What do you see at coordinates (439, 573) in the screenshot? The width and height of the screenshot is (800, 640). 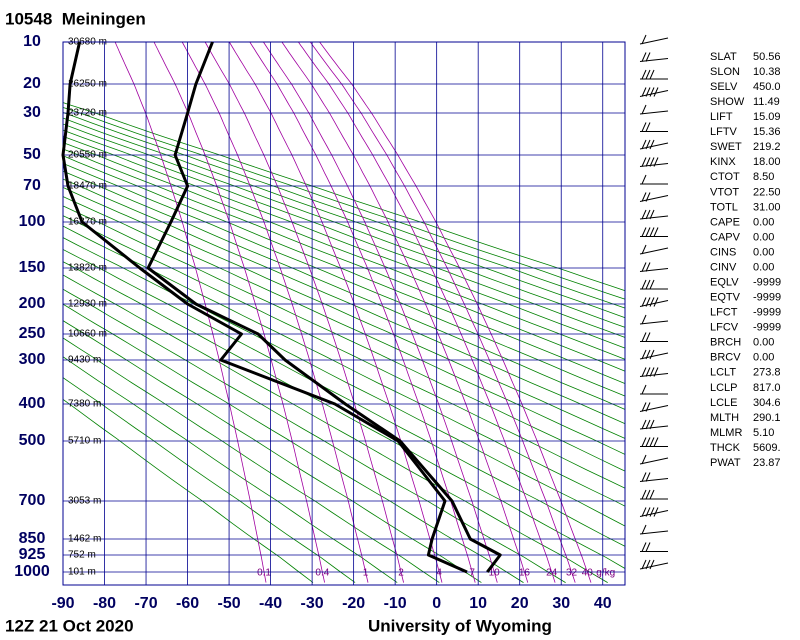 I see `mixing-ratio-label: 4` at bounding box center [439, 573].